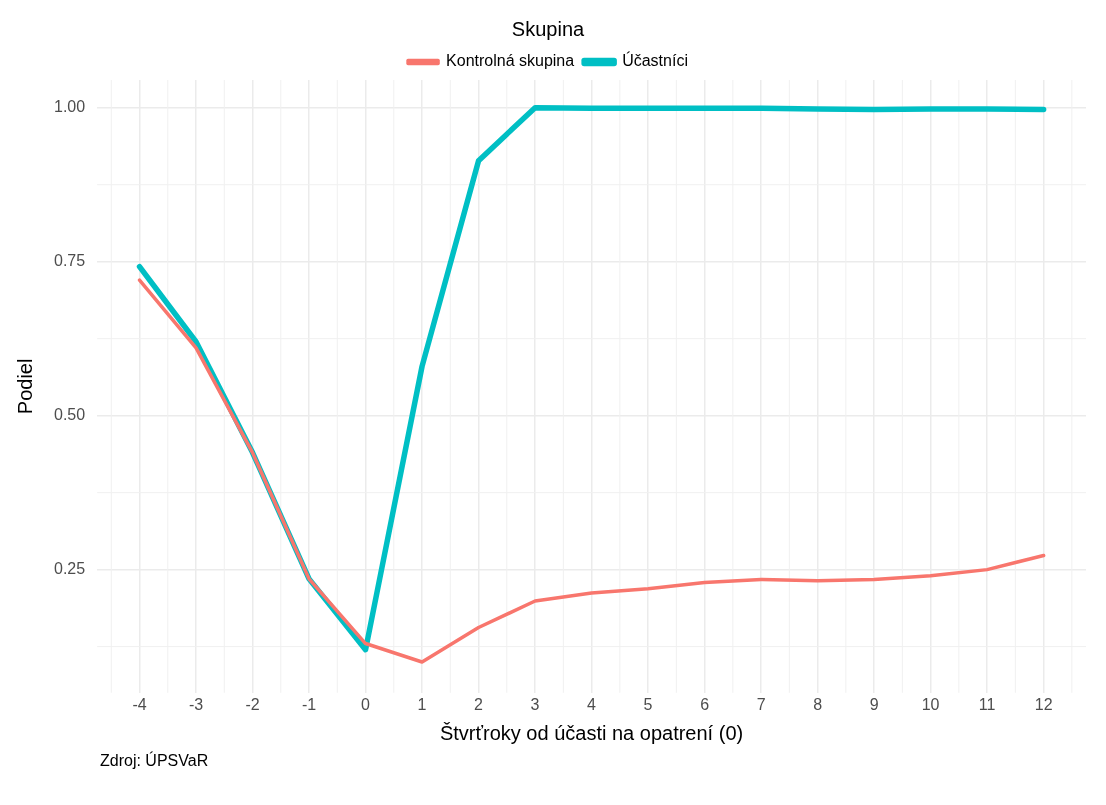  Describe the element at coordinates (70, 261) in the screenshot. I see `y-tick-label: 0.75` at that location.